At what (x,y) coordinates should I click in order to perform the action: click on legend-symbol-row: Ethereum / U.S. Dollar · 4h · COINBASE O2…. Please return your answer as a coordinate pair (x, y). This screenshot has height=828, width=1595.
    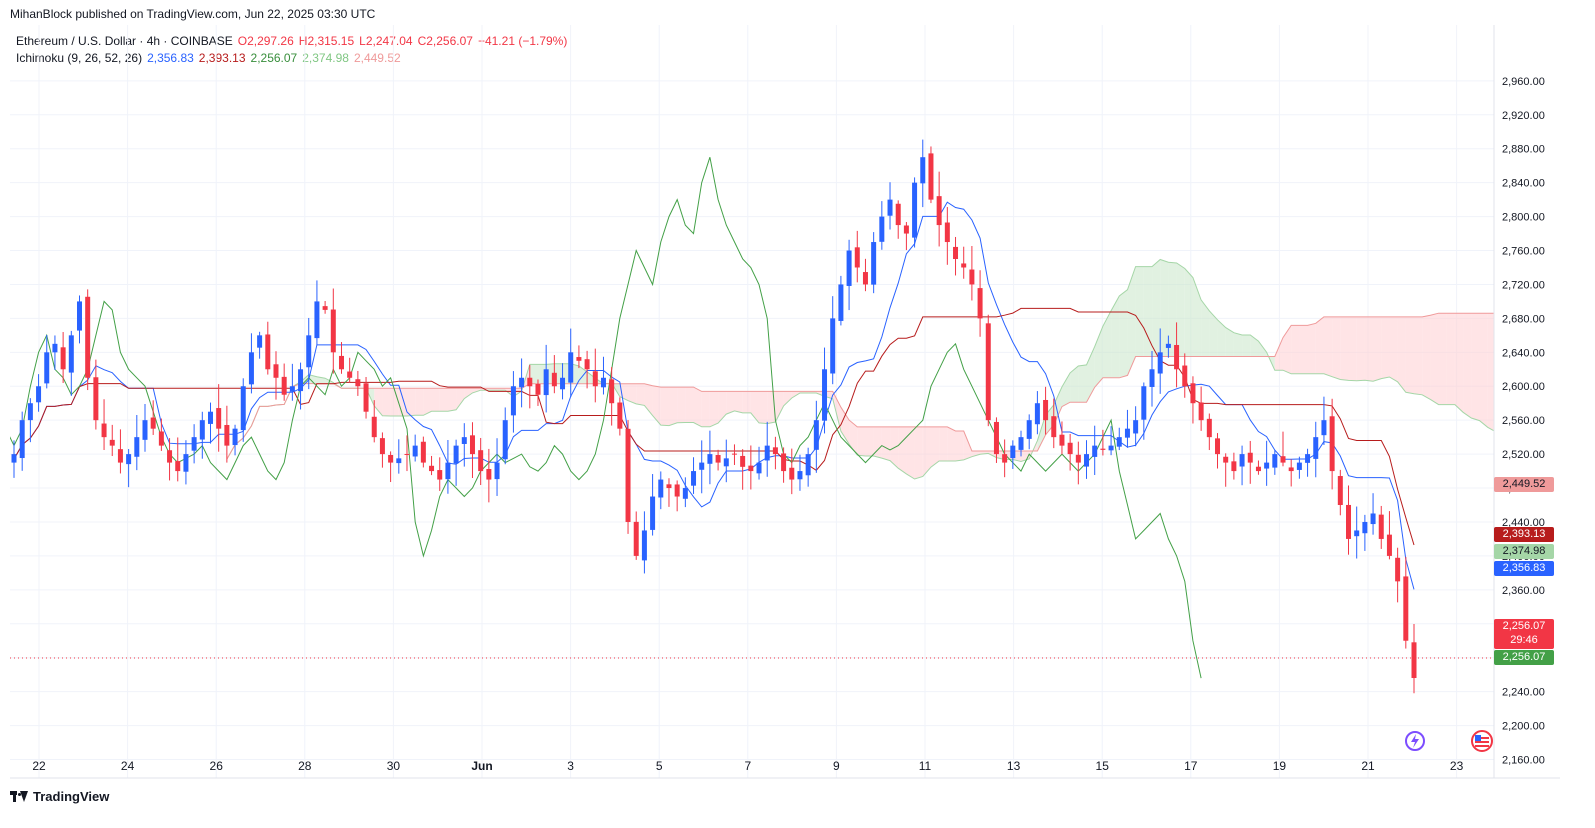
    Looking at the image, I should click on (294, 41).